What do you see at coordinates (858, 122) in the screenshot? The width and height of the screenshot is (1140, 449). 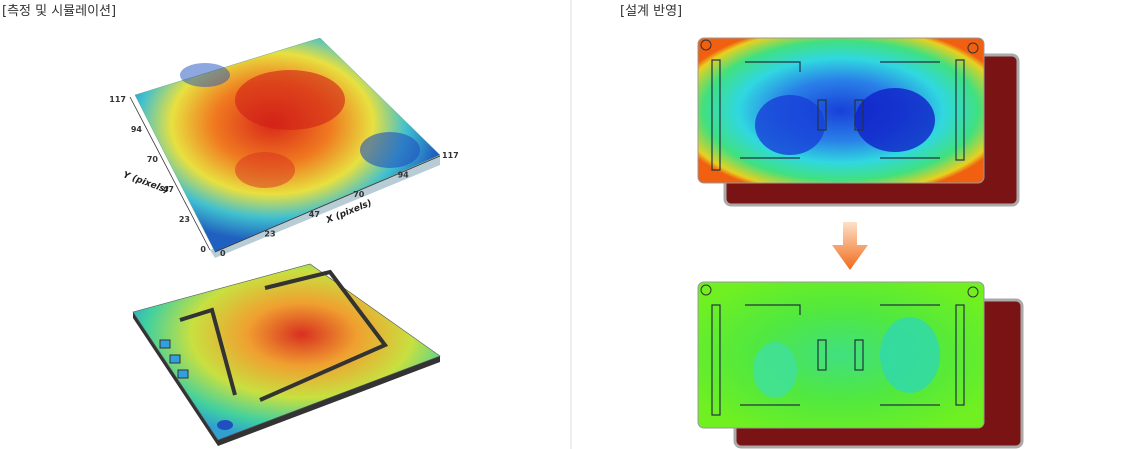 I see `pcb-before` at bounding box center [858, 122].